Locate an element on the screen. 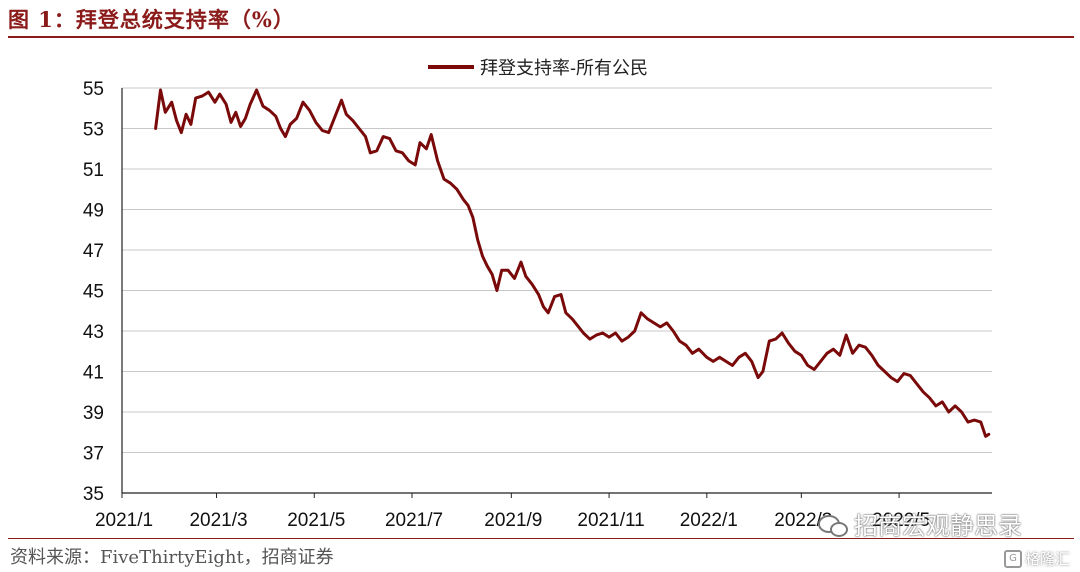  y-tick-label: 41 is located at coordinates (93, 373).